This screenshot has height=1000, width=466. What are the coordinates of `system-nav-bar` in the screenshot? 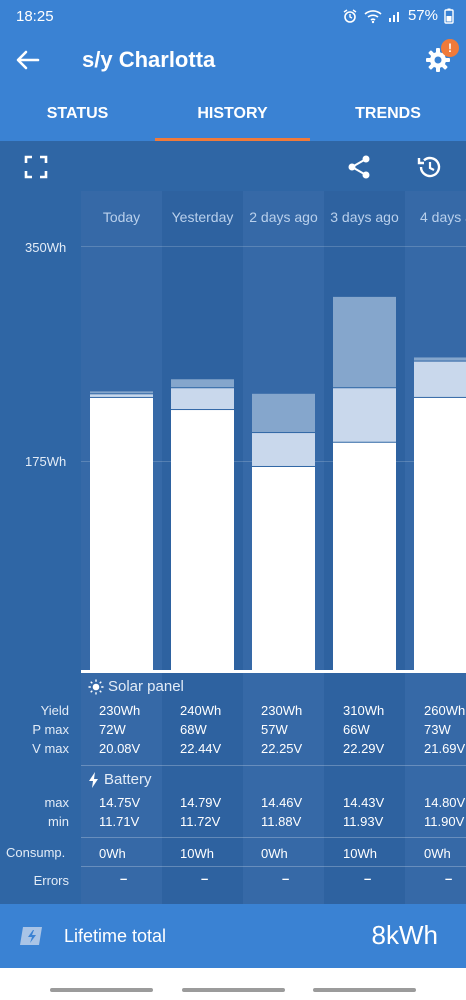 It's located at (233, 984).